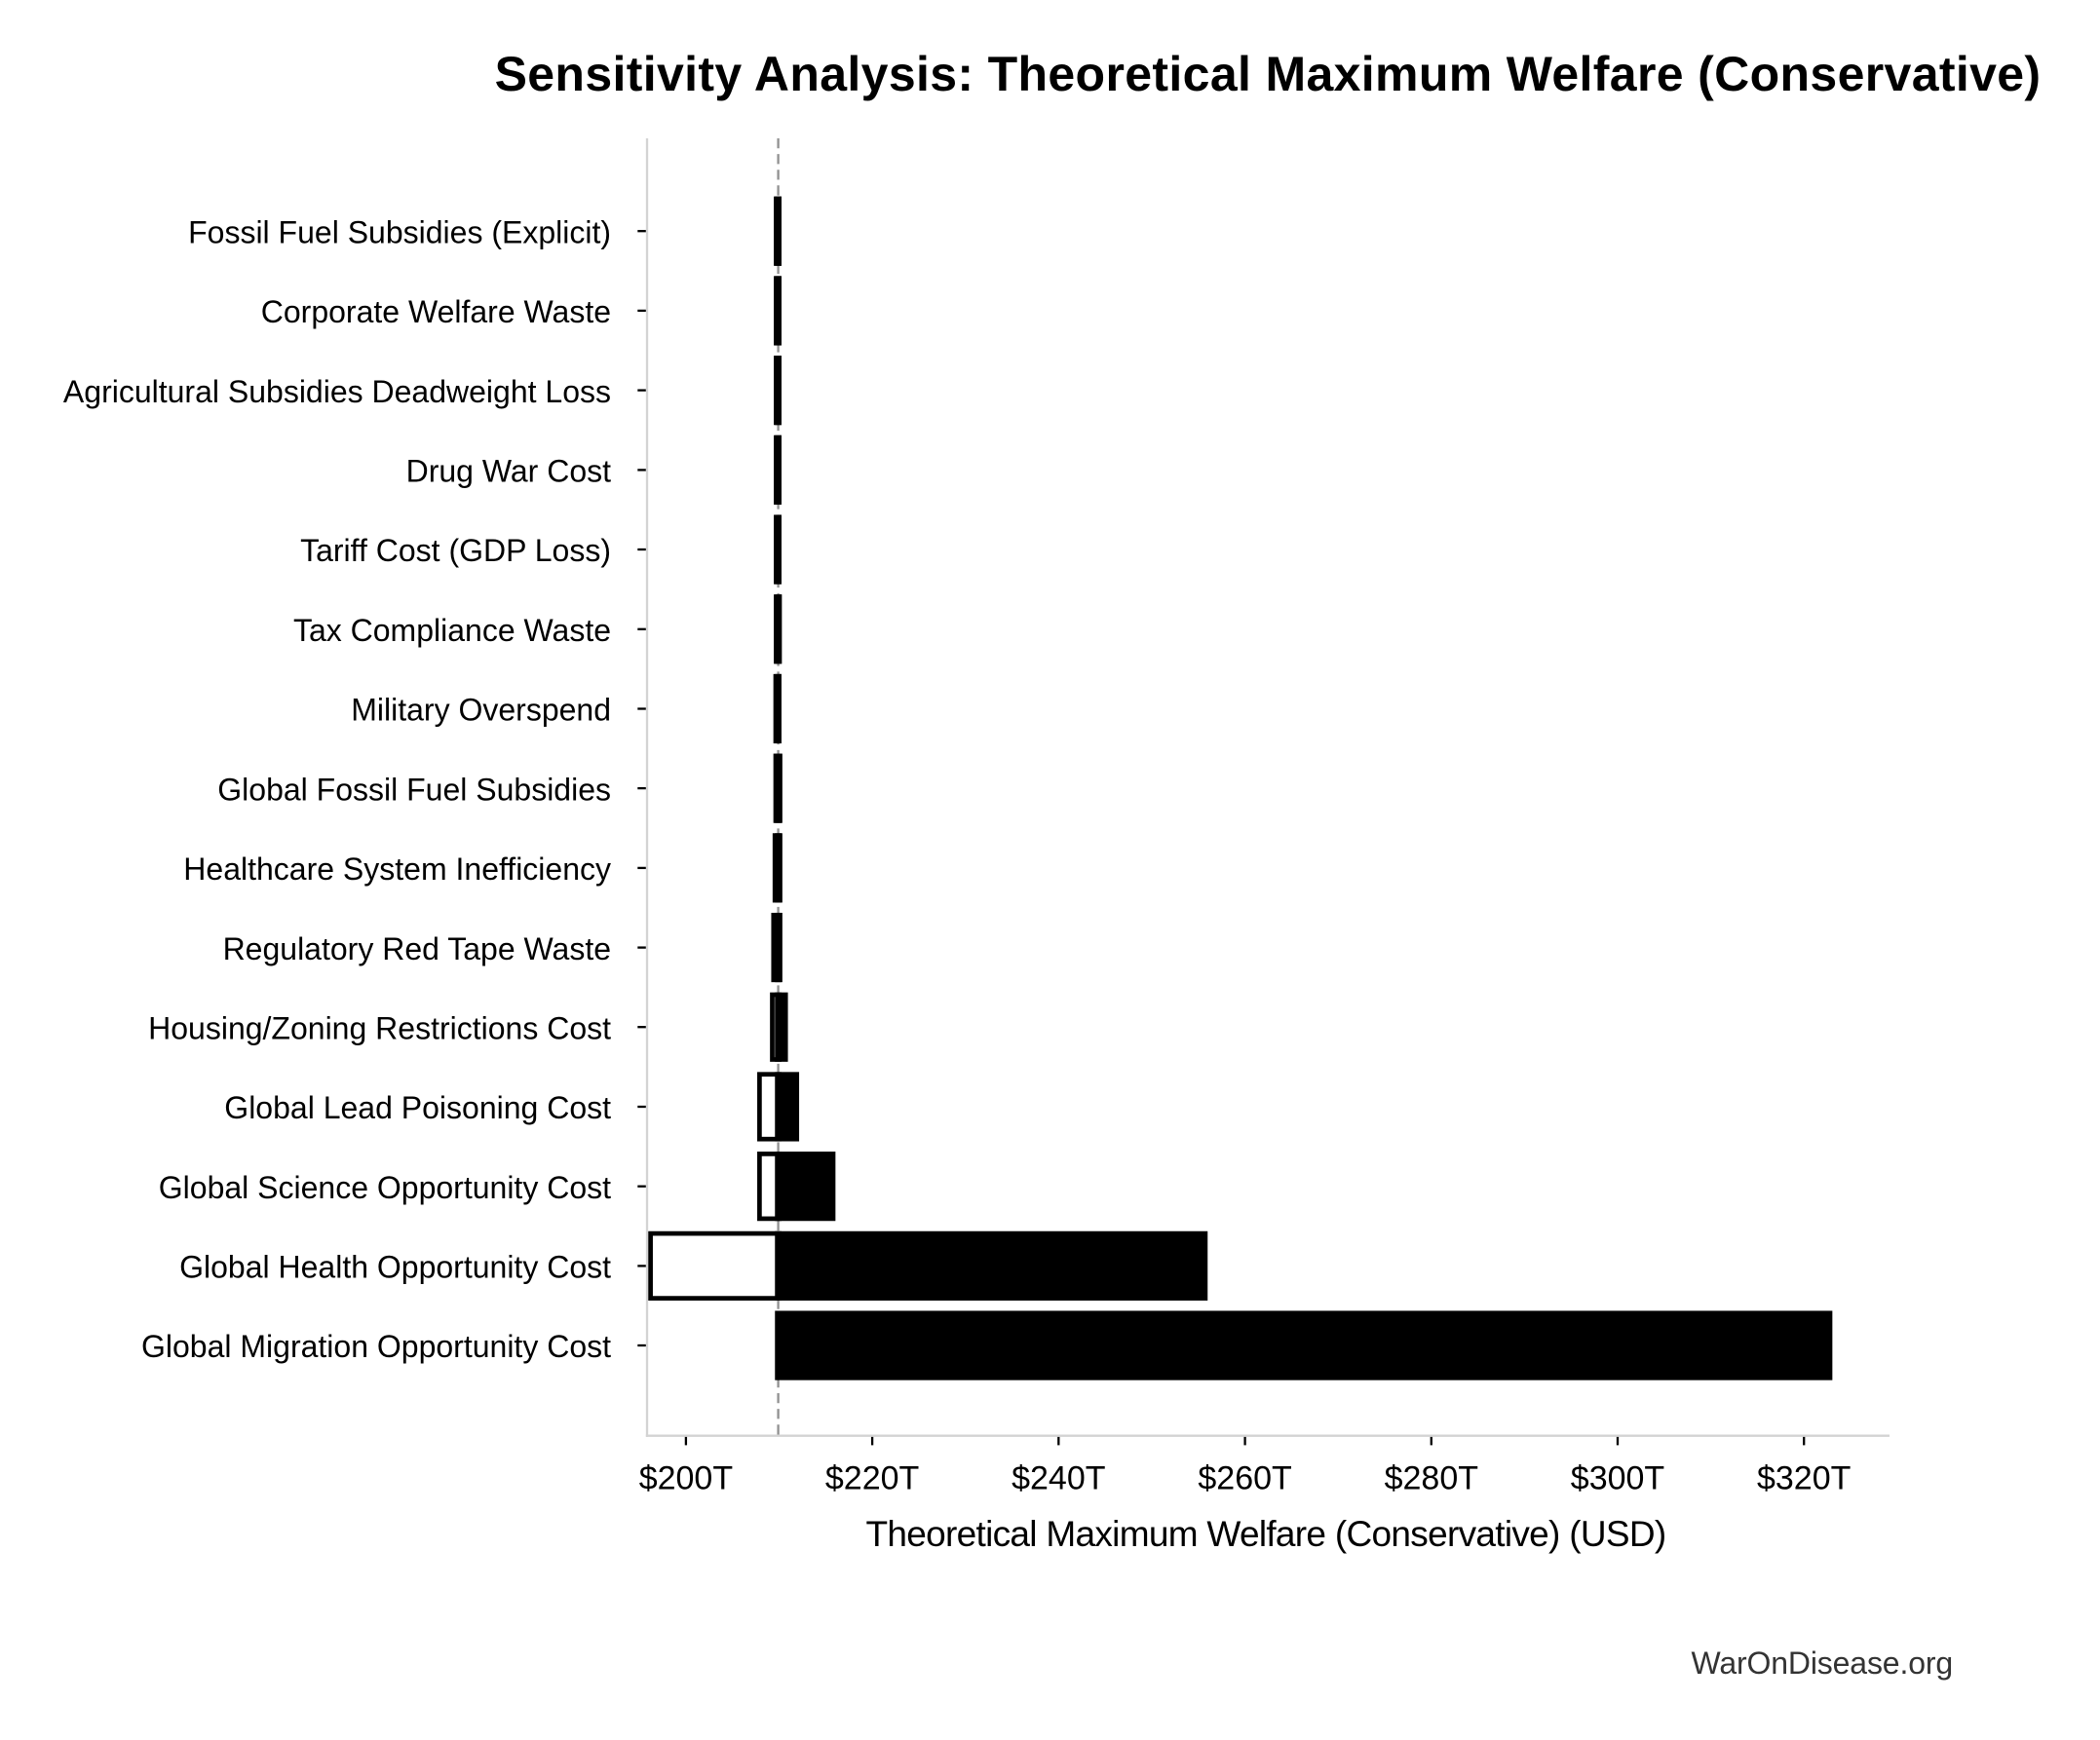 This screenshot has height=1740, width=2100. Describe the element at coordinates (385, 1187) in the screenshot. I see `svg-text:Global Science Opportunity Cos: Global Science Opportunity Cost` at that location.